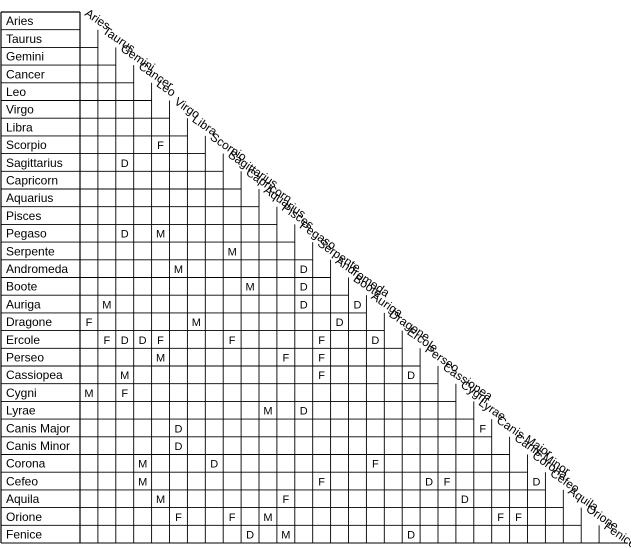 This screenshot has width=631, height=548. Describe the element at coordinates (304, 288) in the screenshot. I see `cell-mark-boote-pegaso: D` at that location.